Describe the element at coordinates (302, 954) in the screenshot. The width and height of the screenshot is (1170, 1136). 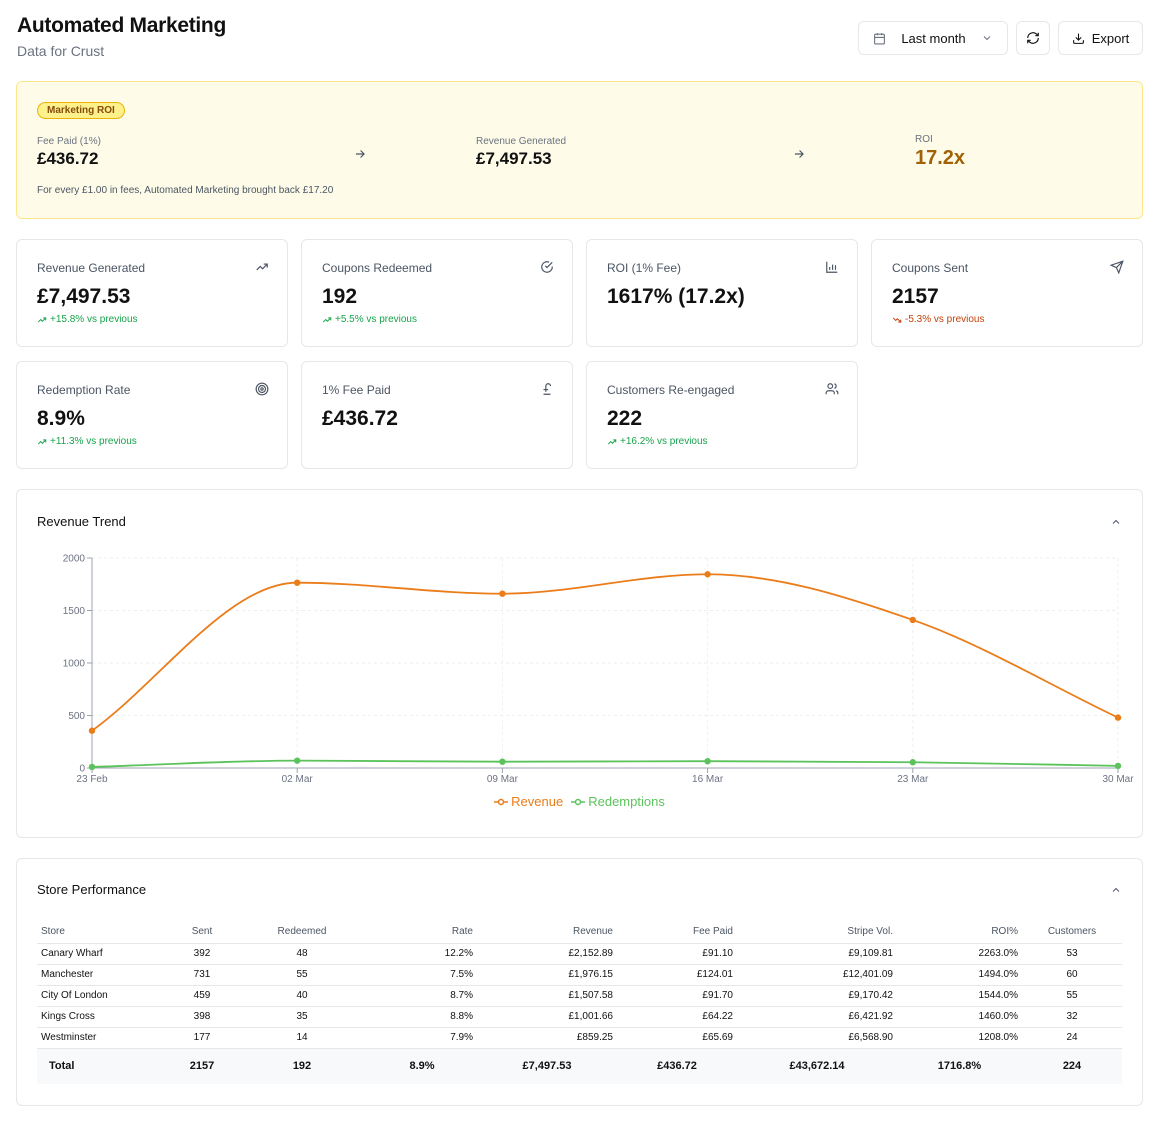
I see `table-cell: 48` at that location.